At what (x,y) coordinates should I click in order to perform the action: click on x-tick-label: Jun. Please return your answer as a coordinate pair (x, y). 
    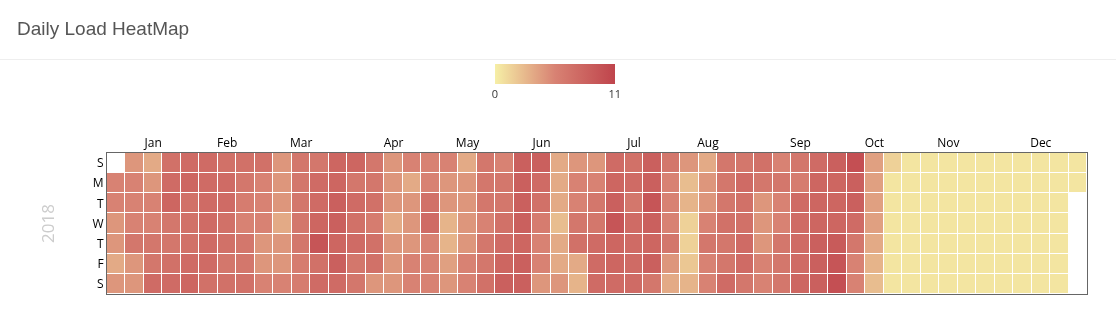
    Looking at the image, I should click on (541, 143).